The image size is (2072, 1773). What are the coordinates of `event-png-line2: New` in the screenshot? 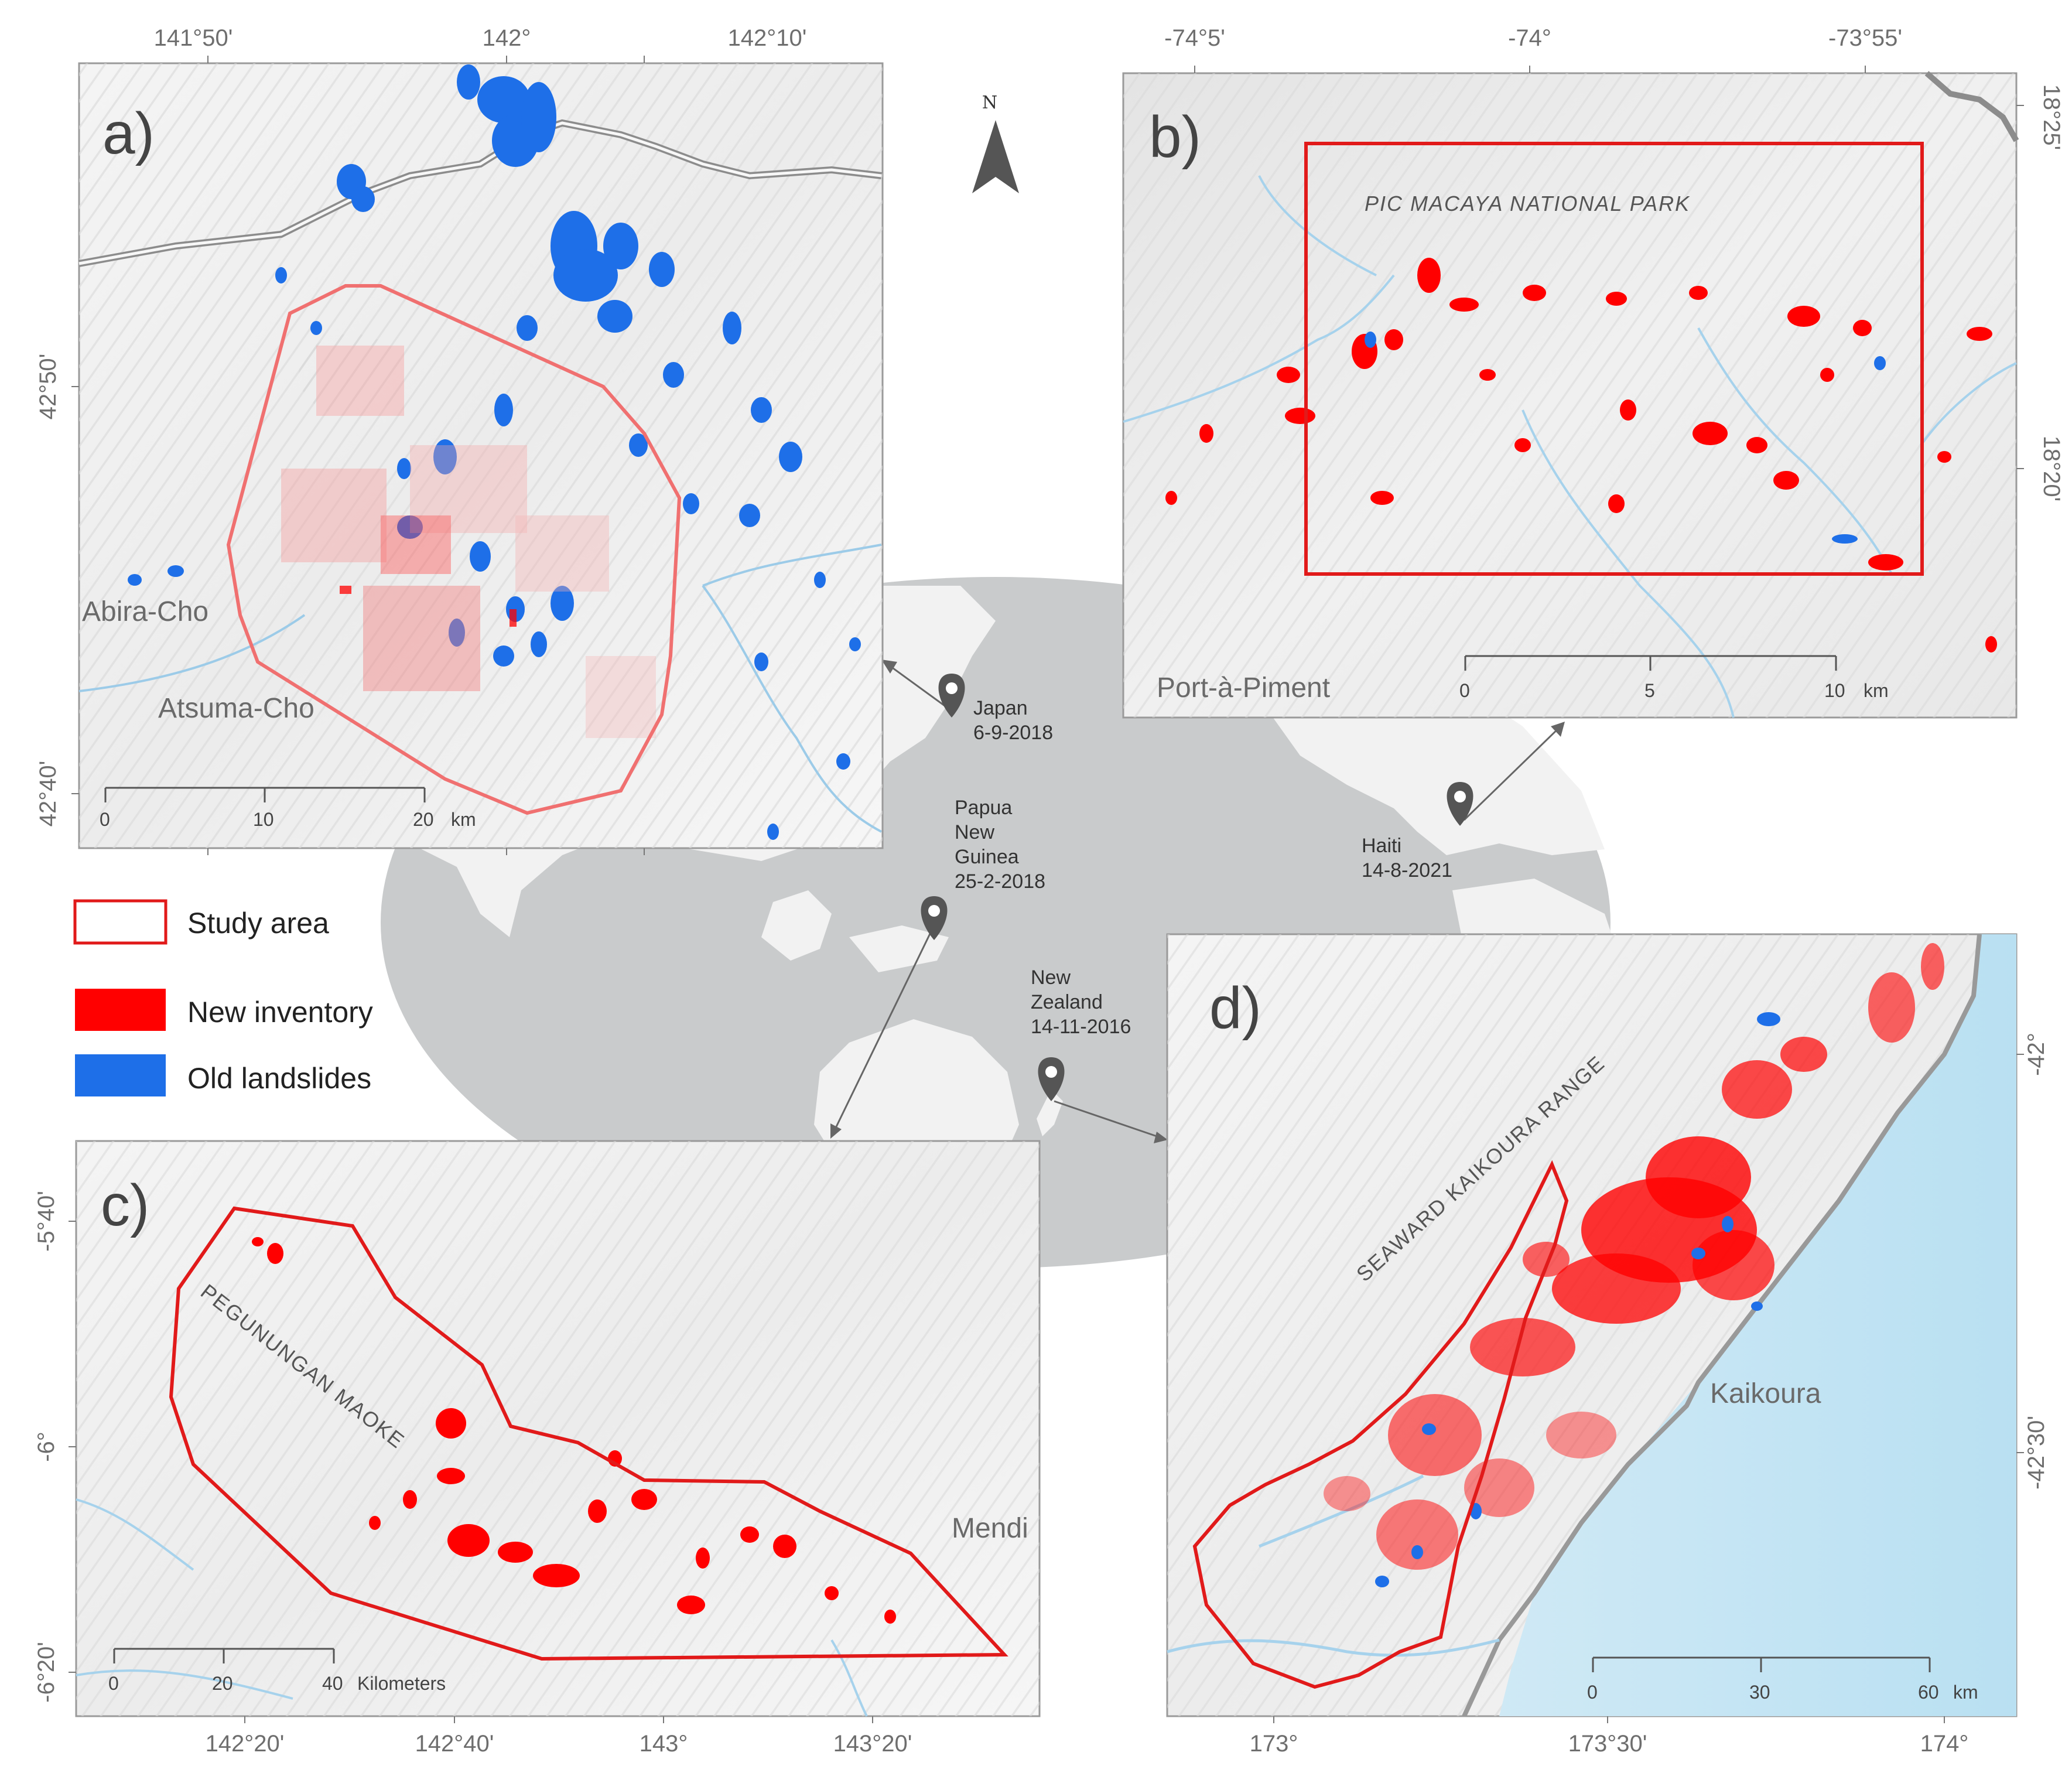 It's located at (975, 832).